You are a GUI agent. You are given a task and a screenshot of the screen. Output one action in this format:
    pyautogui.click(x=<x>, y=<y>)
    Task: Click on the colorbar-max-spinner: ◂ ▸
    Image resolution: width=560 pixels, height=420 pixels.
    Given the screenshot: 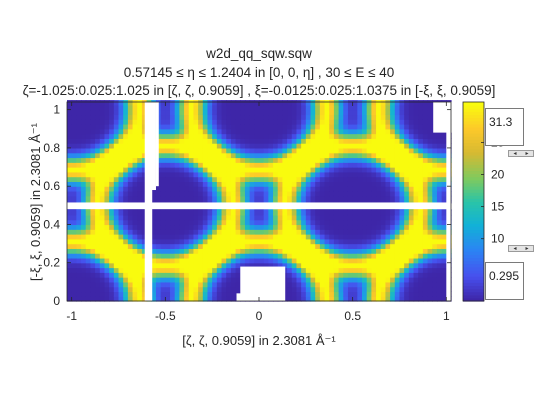 What is the action you would take?
    pyautogui.click(x=521, y=153)
    